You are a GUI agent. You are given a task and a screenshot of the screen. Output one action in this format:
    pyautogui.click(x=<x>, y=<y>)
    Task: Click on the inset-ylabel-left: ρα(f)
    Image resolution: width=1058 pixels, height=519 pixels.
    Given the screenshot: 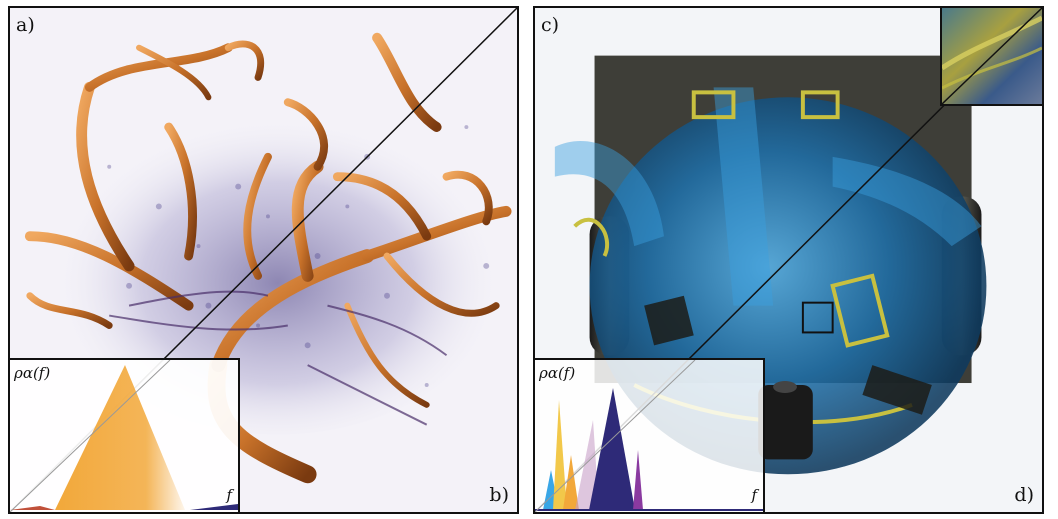 What is the action you would take?
    pyautogui.click(x=32, y=373)
    